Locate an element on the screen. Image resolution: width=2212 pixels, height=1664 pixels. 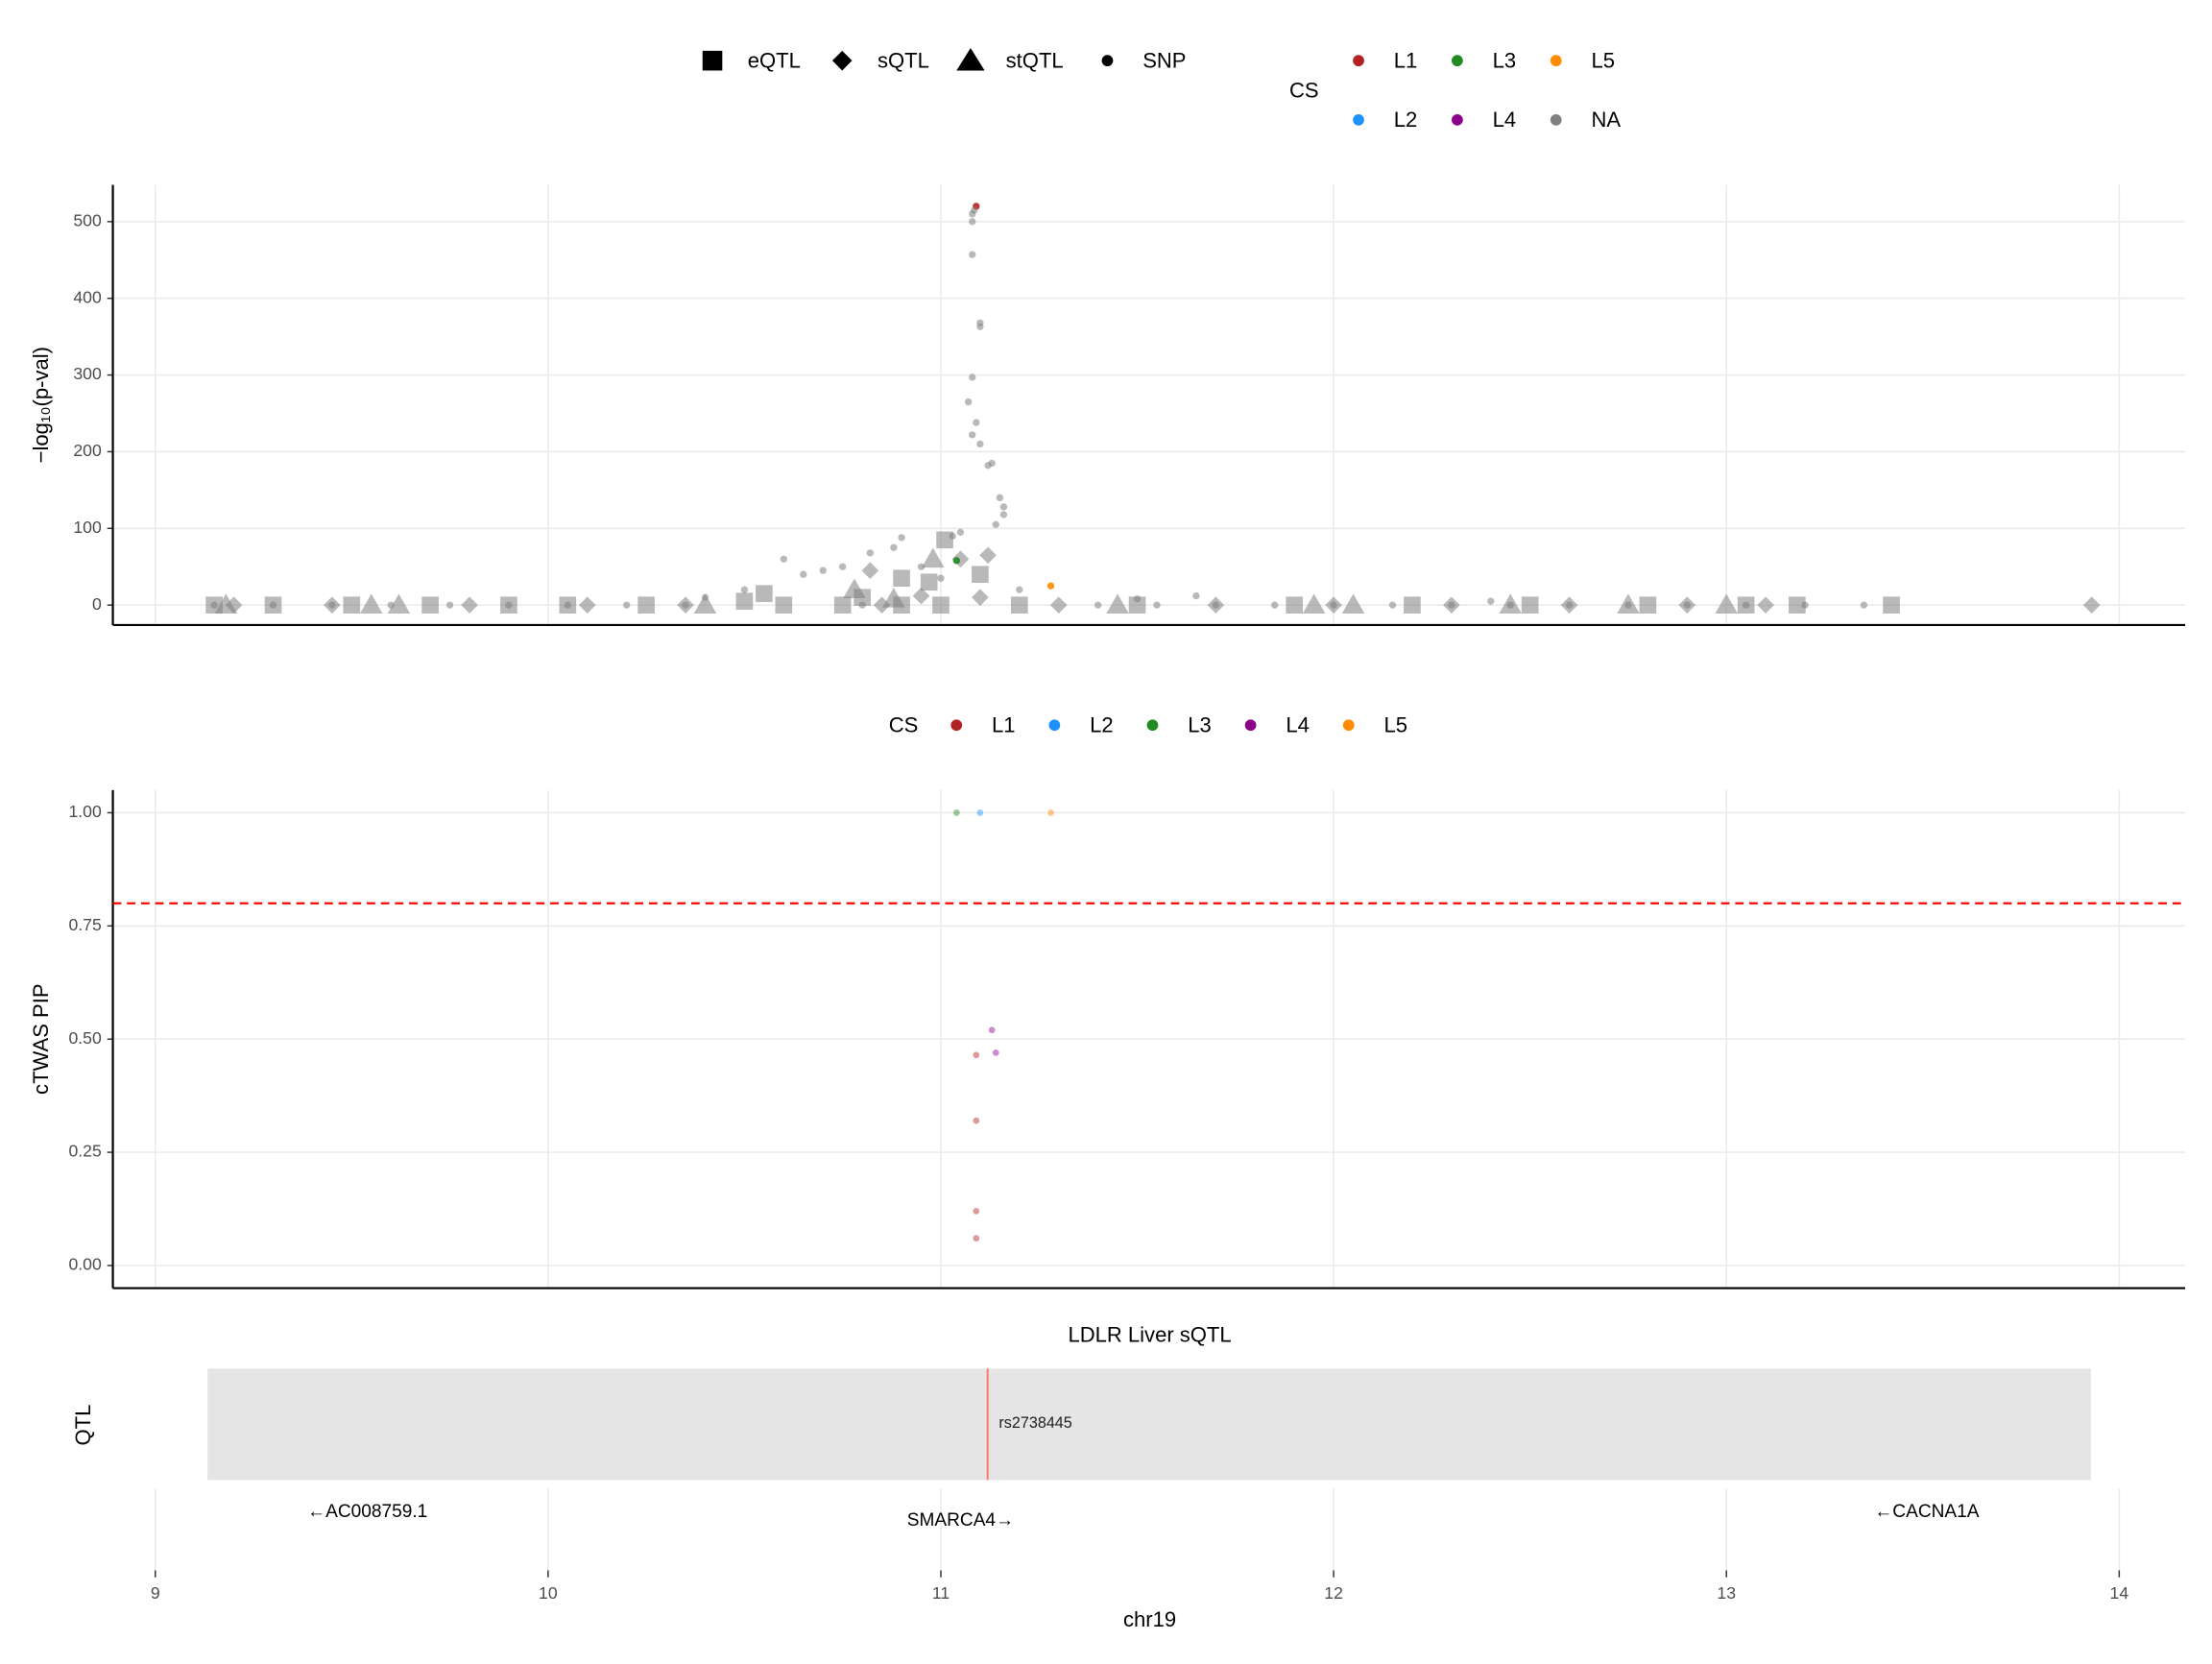
y-tick-label: 200 is located at coordinates (87, 451).